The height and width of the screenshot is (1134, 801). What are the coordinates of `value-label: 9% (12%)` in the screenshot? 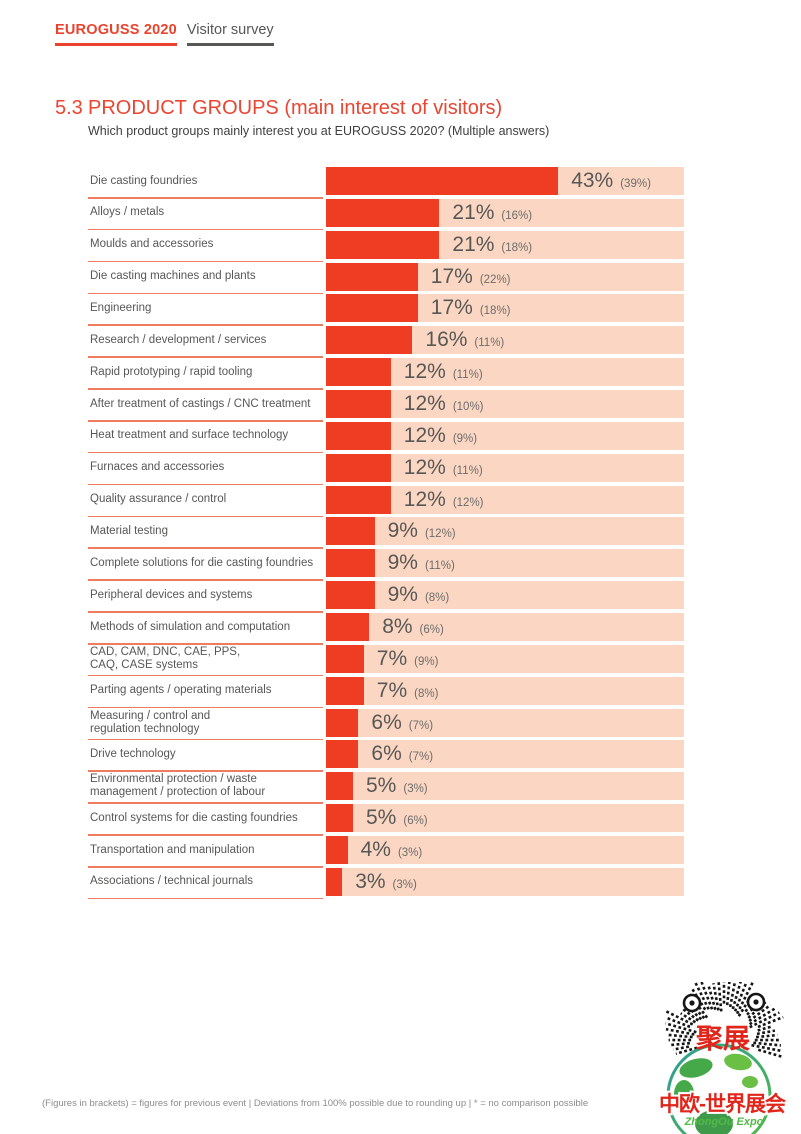 It's located at (422, 531).